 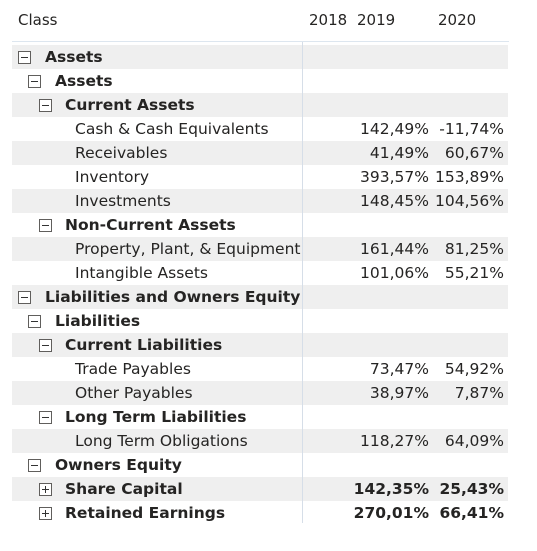 What do you see at coordinates (260, 513) in the screenshot?
I see `table-row: Retained Earnings 270,01% 66,41%` at bounding box center [260, 513].